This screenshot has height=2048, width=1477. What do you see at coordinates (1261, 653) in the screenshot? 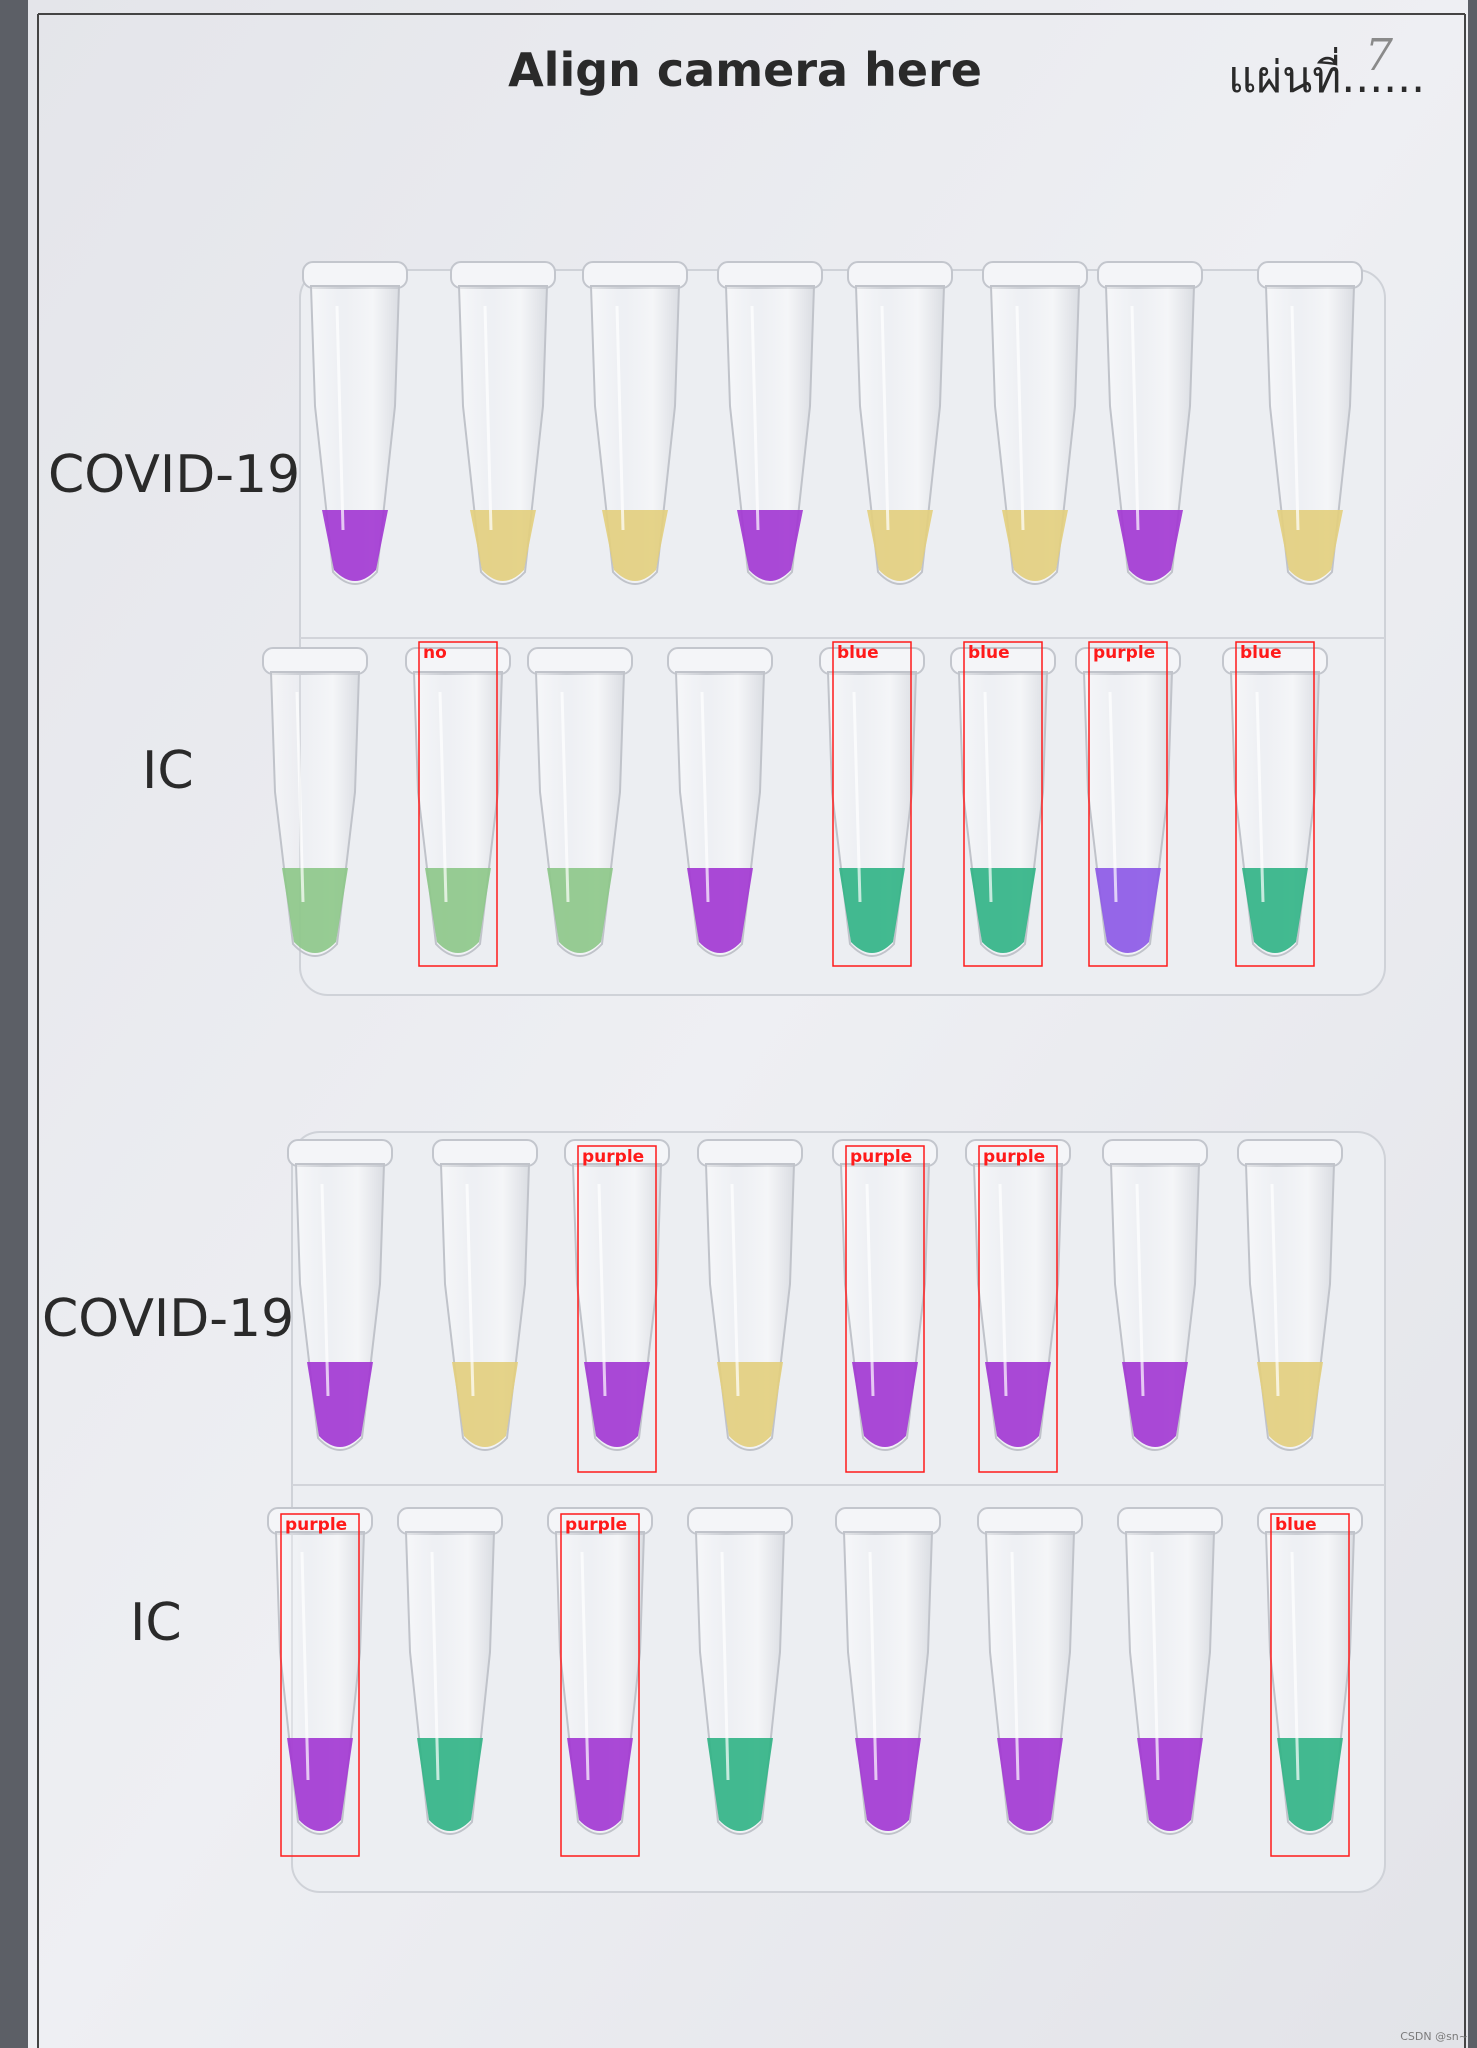
I see `detection-label: blue` at bounding box center [1261, 653].